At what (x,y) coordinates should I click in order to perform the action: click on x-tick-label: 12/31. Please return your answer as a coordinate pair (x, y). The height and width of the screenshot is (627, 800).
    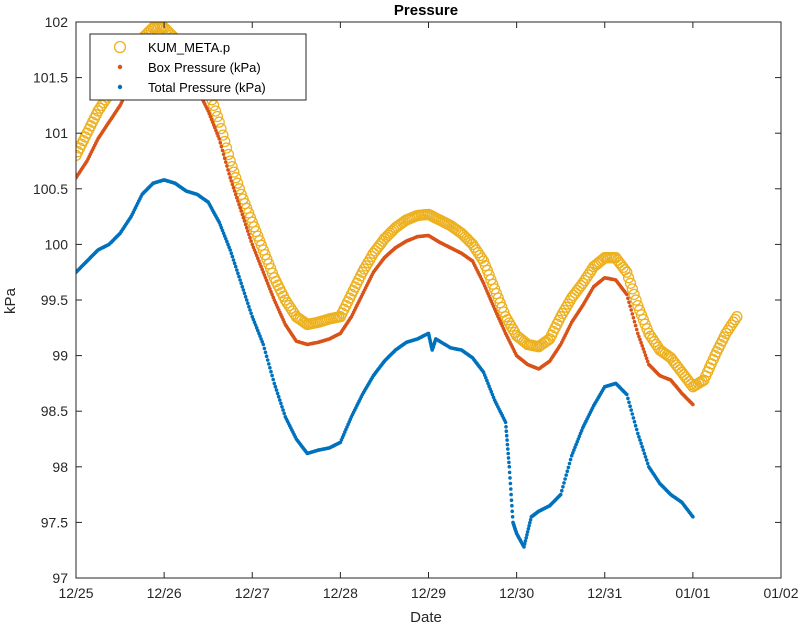
    Looking at the image, I should click on (604, 593).